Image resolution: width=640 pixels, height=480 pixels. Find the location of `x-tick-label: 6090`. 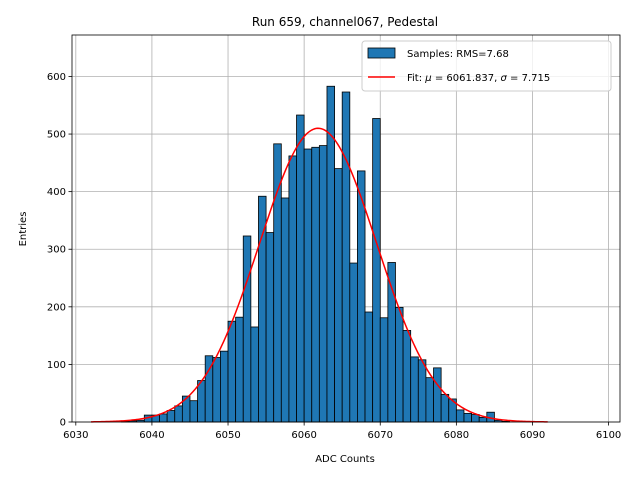

x-tick-label: 6090 is located at coordinates (532, 435).